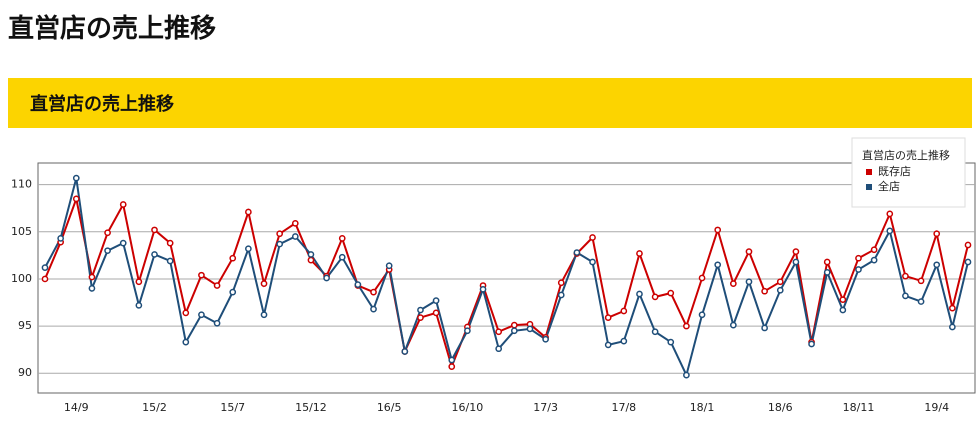 This screenshot has width=980, height=427. I want to click on section-banner: 直営店の売上推移, so click(490, 103).